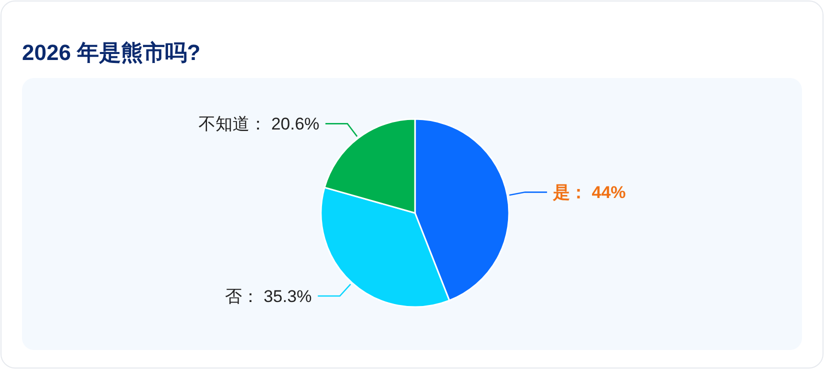 Image resolution: width=824 pixels, height=369 pixels. What do you see at coordinates (111, 52) in the screenshot?
I see `chart-title: 2026 年是熊市吗?` at bounding box center [111, 52].